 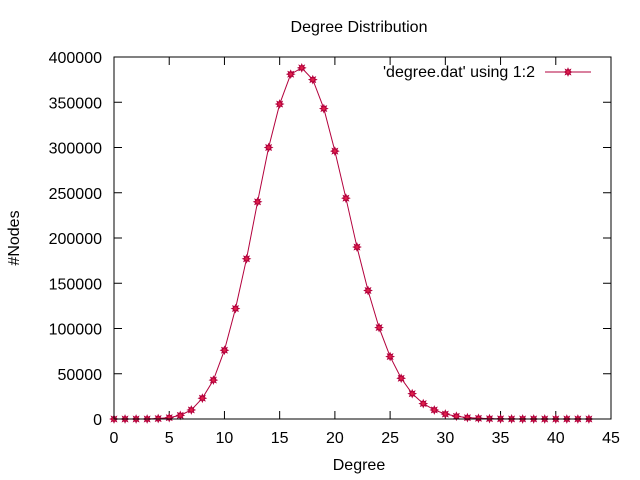 I want to click on x-tick-label: 40, so click(x=556, y=438).